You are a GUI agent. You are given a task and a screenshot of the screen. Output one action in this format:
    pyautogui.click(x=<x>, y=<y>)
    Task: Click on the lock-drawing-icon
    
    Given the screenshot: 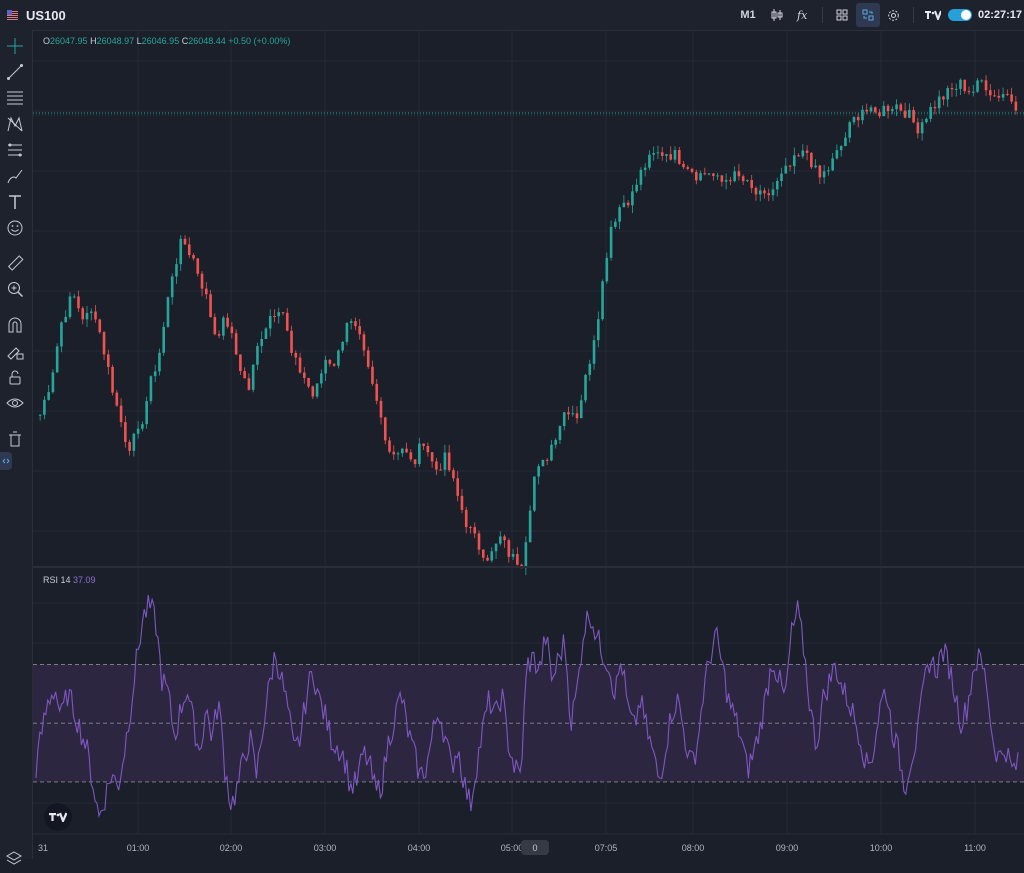 What is the action you would take?
    pyautogui.click(x=15, y=351)
    